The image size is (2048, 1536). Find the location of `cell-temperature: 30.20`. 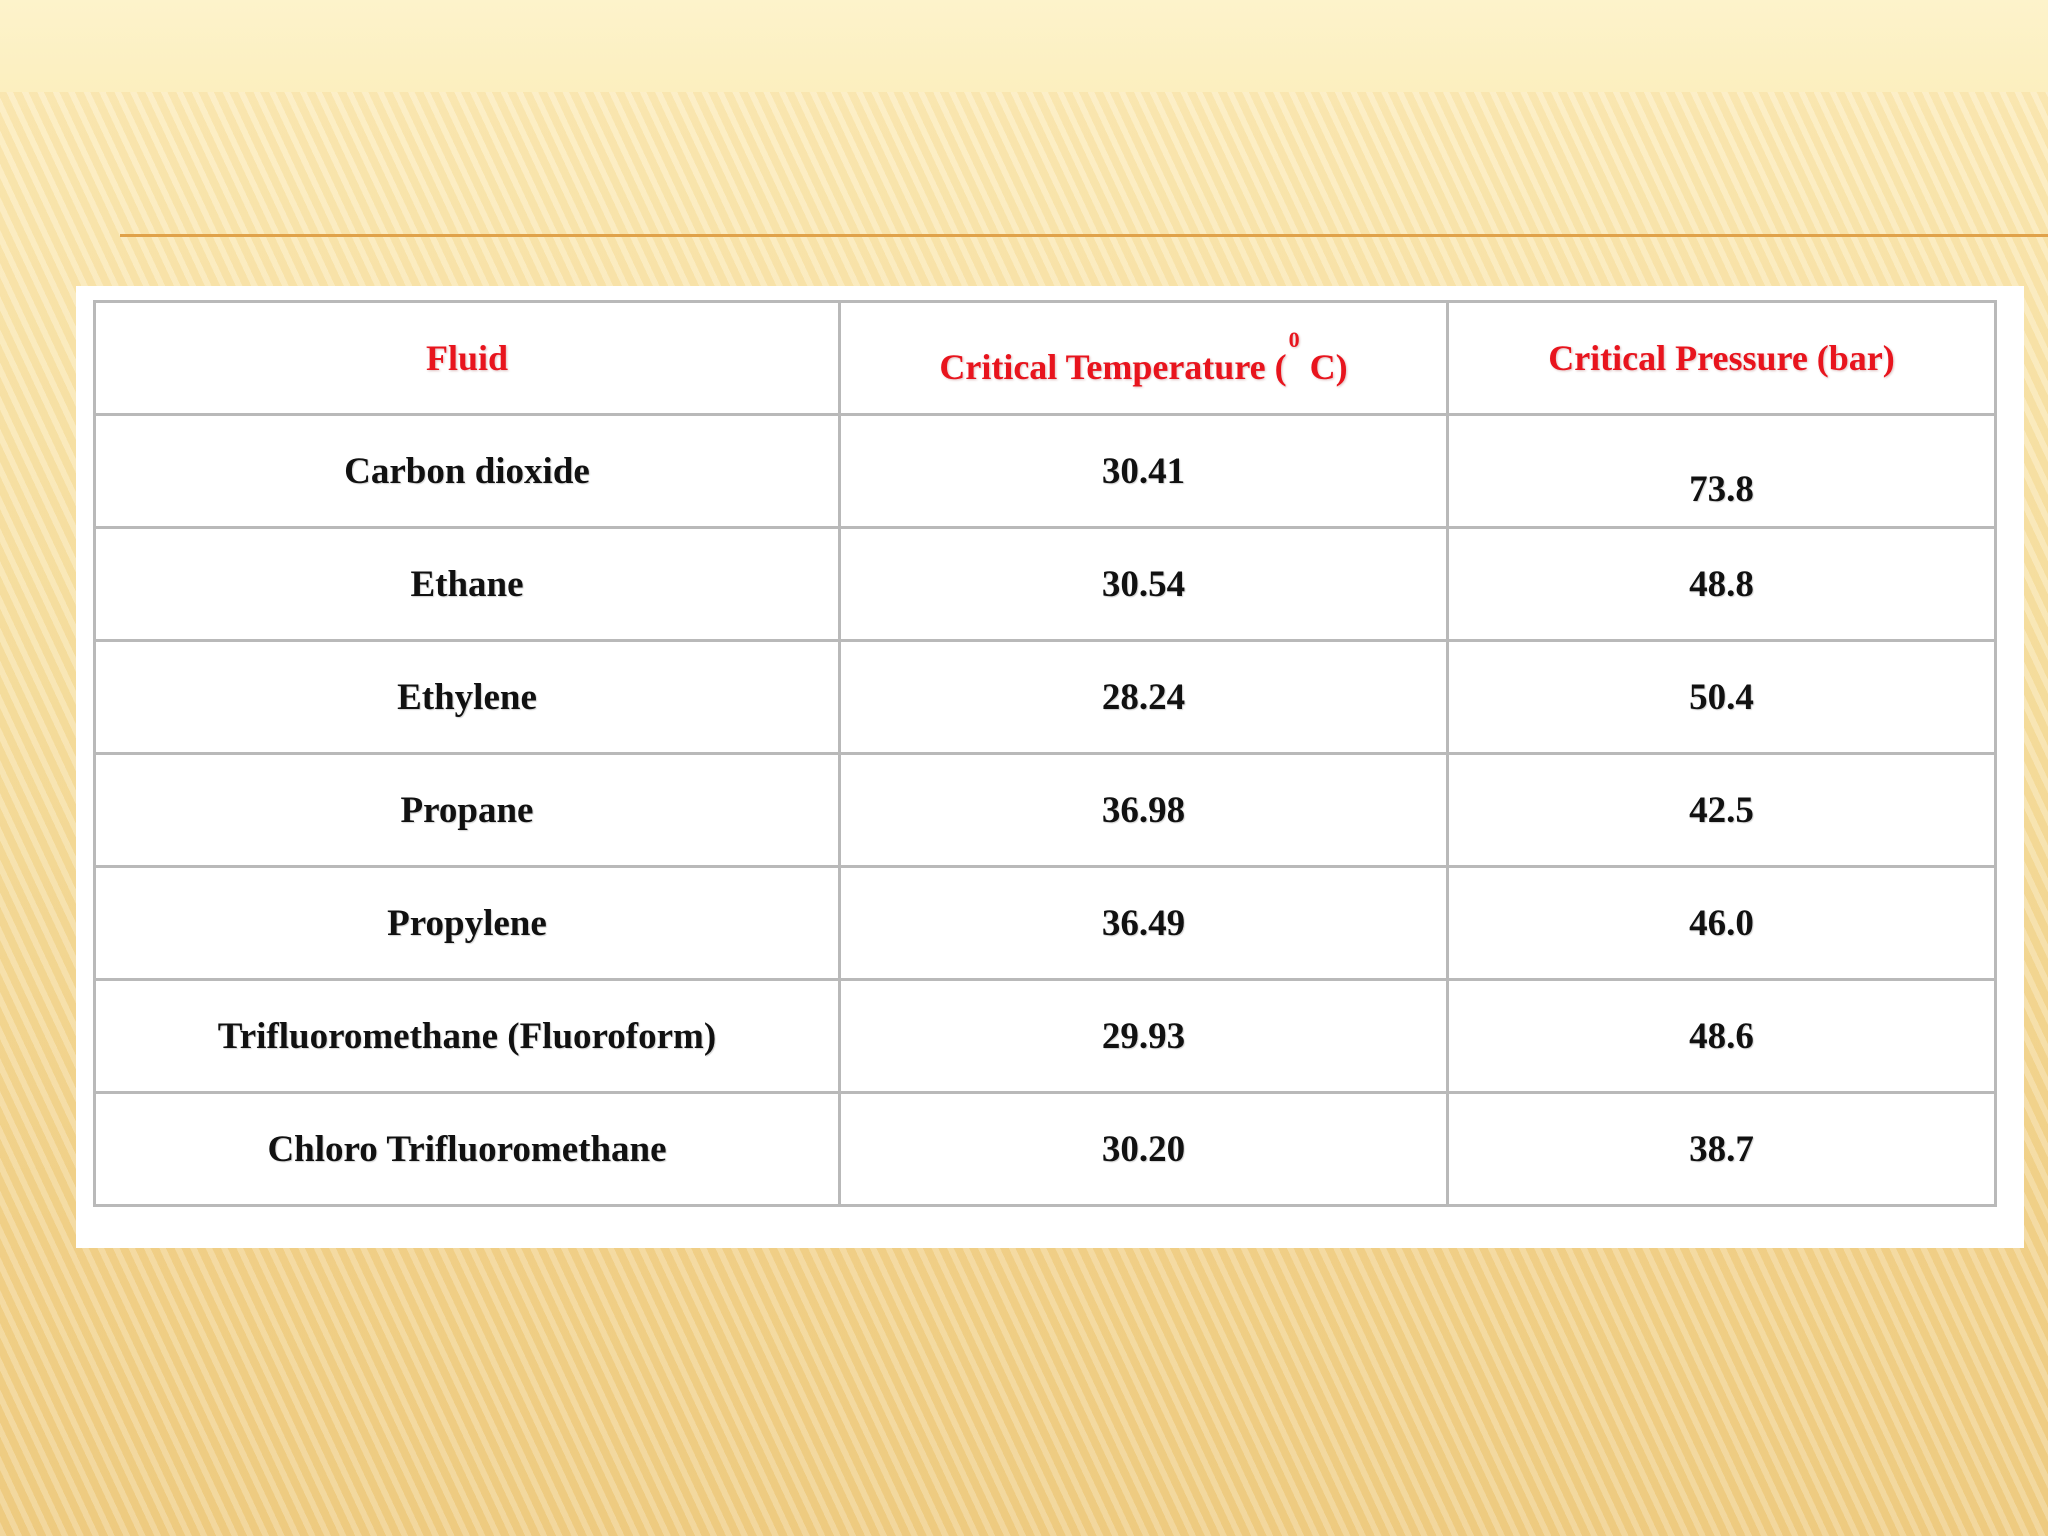

cell-temperature: 30.20 is located at coordinates (1143, 1149).